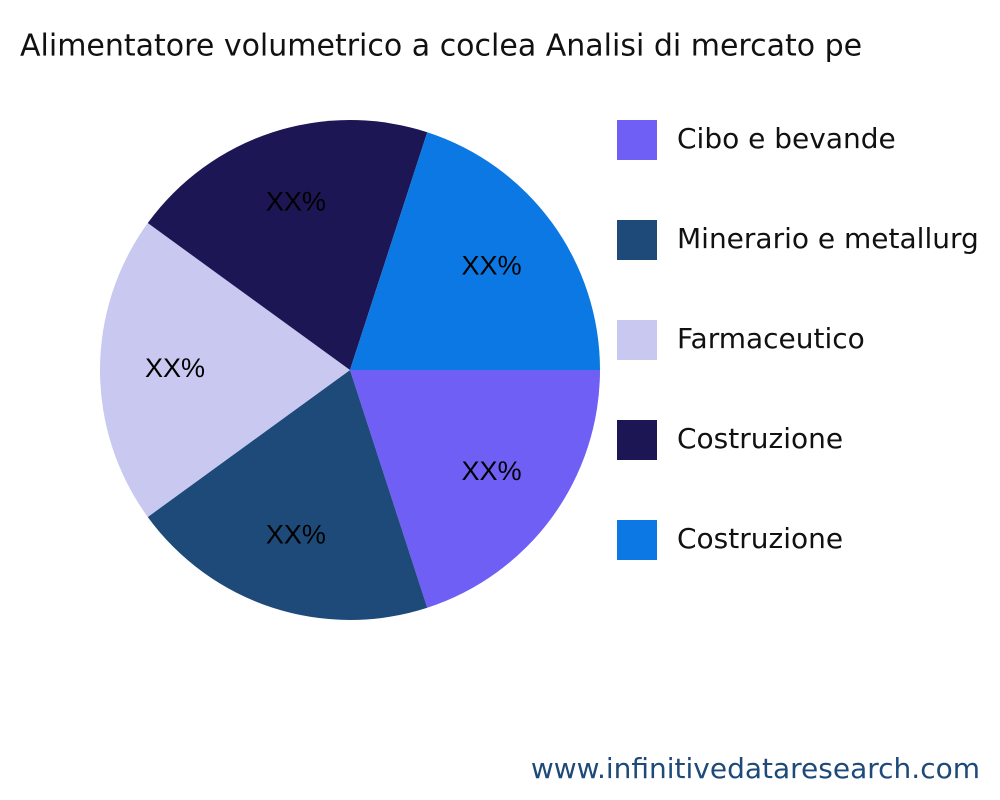 The height and width of the screenshot is (800, 1000). What do you see at coordinates (771, 338) in the screenshot?
I see `legend-label: Farmaceutico` at bounding box center [771, 338].